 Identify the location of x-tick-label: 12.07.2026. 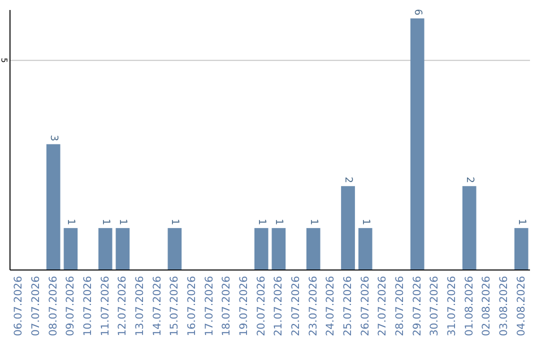
(122, 306).